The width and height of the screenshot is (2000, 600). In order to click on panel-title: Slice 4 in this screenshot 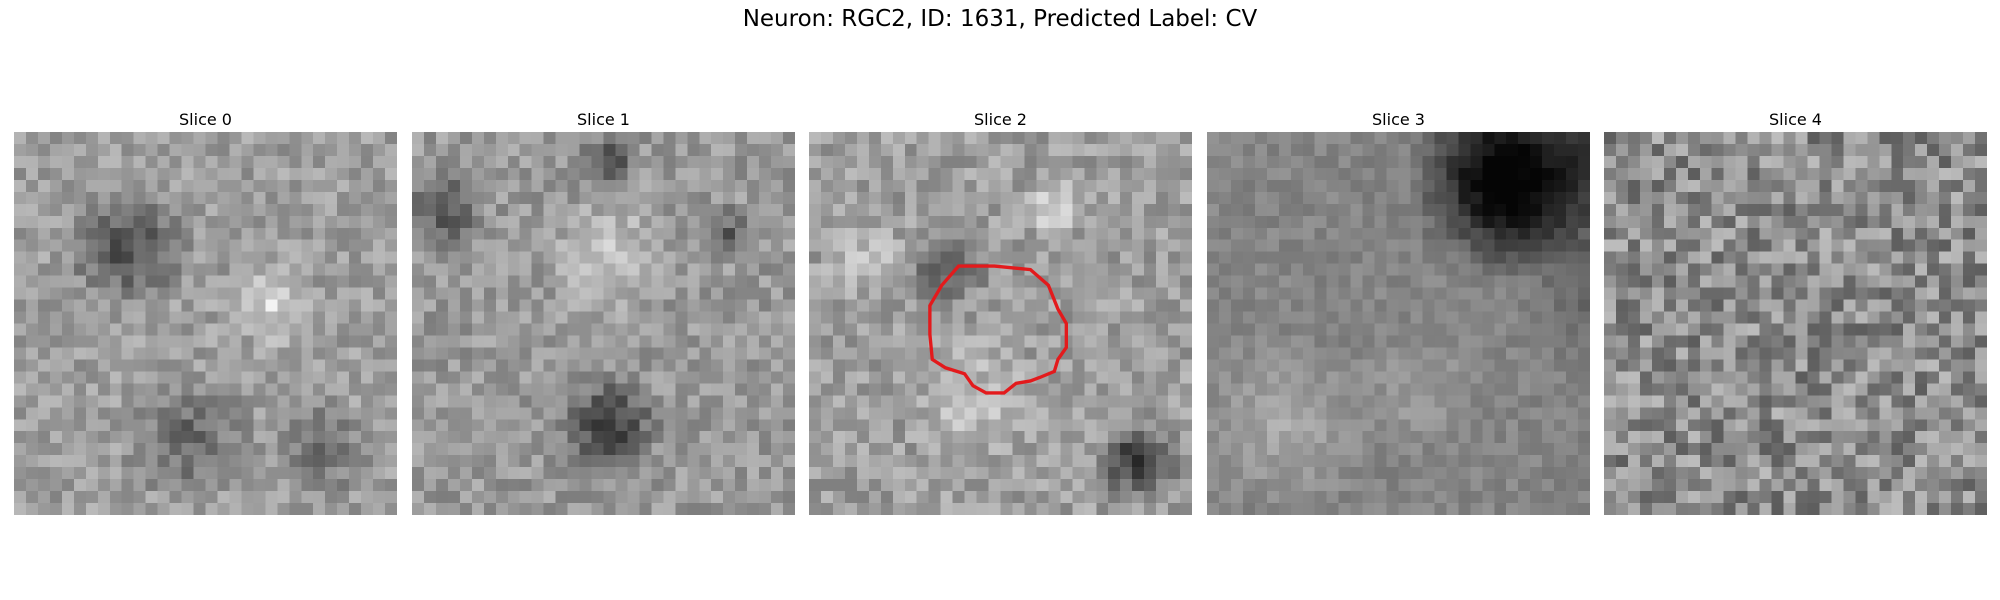, I will do `click(1795, 119)`.